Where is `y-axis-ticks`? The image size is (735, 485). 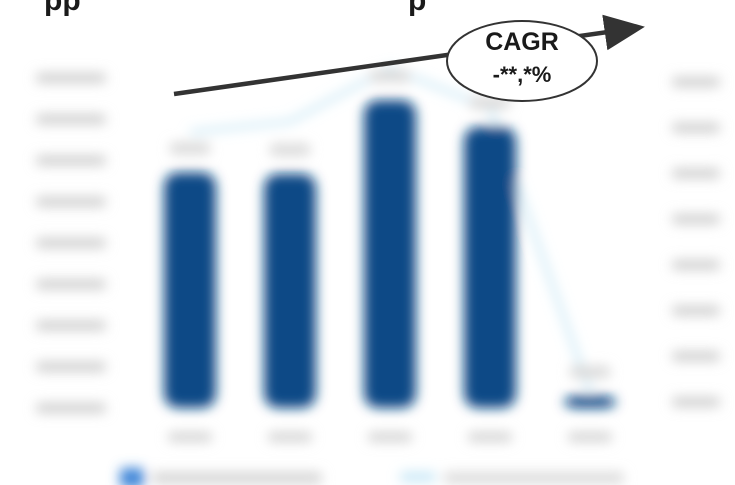
y-axis-ticks is located at coordinates (71, 243).